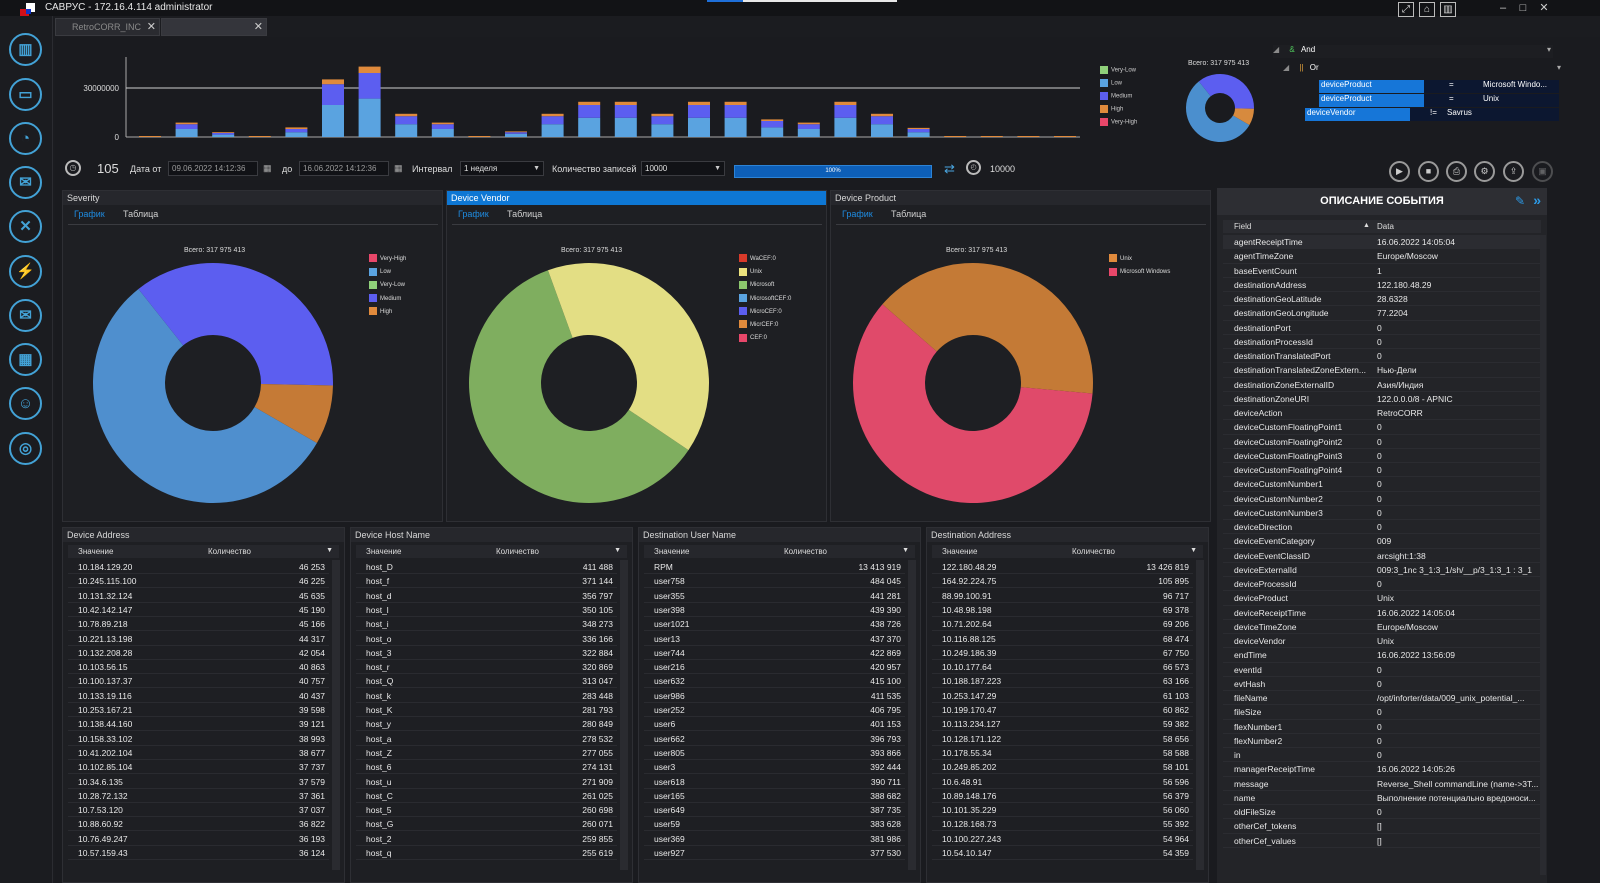 Image resolution: width=1600 pixels, height=883 pixels. Describe the element at coordinates (683, 168) in the screenshot. I see `records-select: 10000 ▼` at that location.